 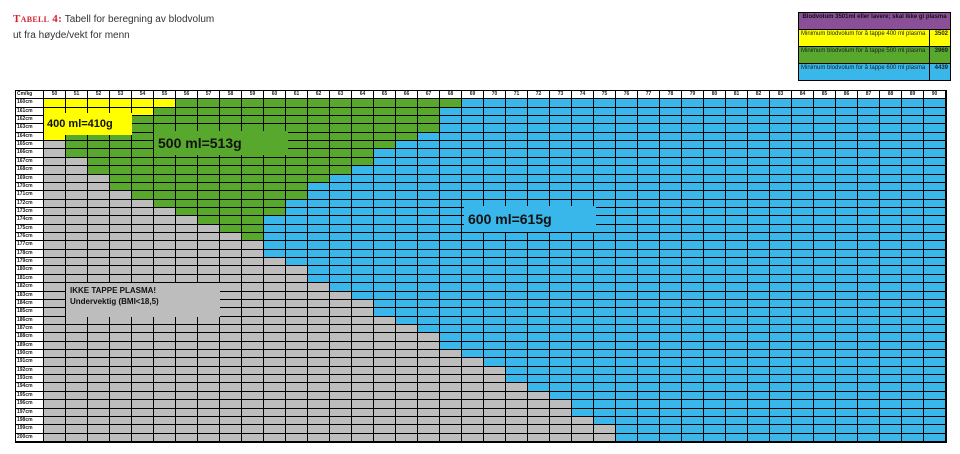 What do you see at coordinates (221, 143) in the screenshot?
I see `zone-label-500: 500 ml=513g` at bounding box center [221, 143].